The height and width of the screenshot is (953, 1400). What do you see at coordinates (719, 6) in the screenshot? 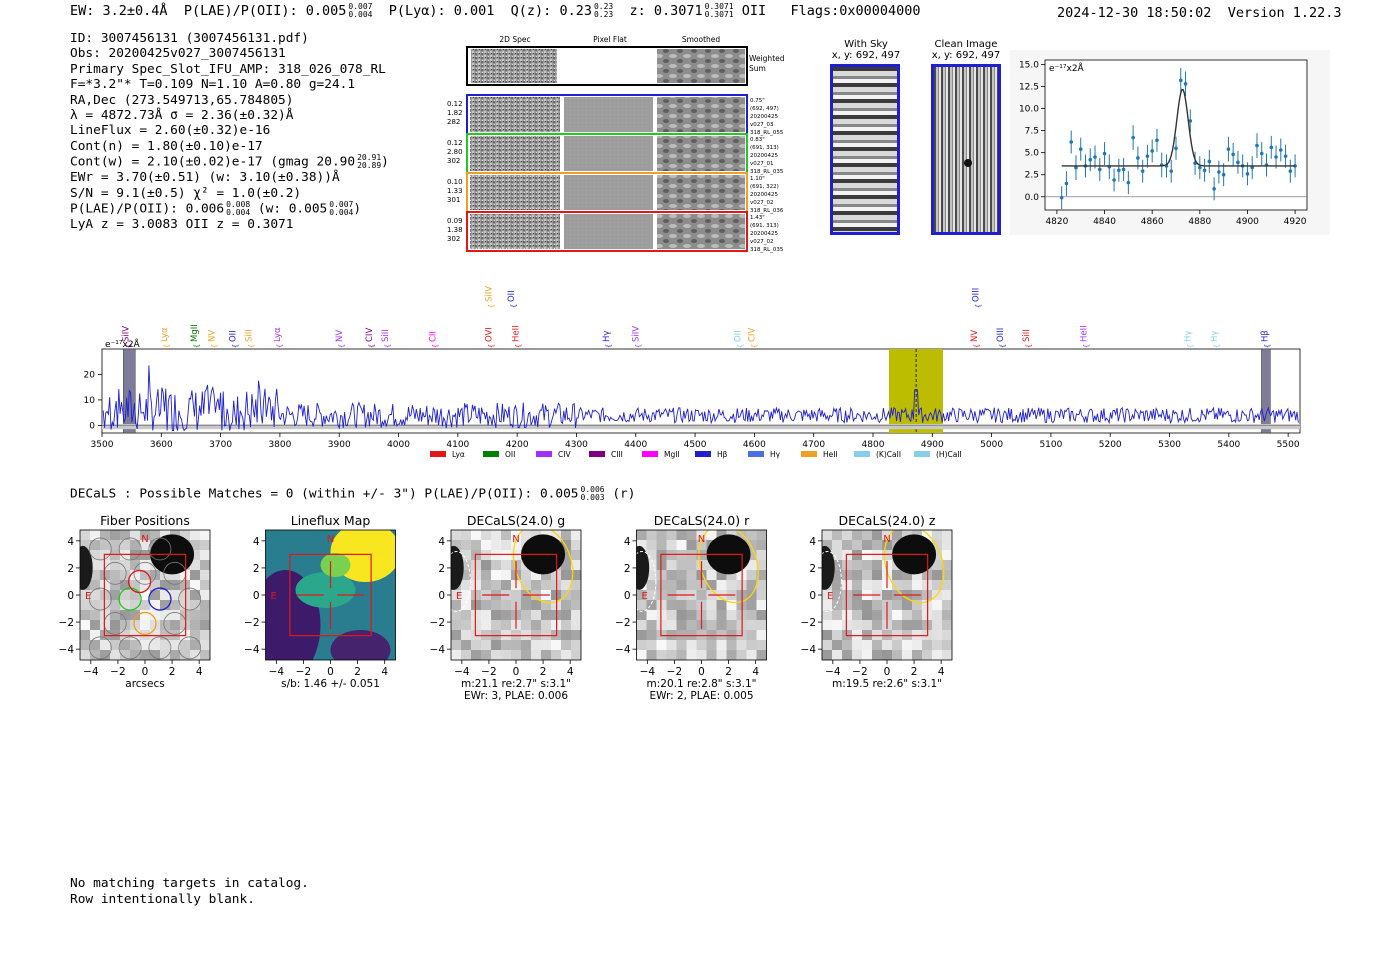
I see `header-z-hi: 0.3071` at bounding box center [719, 6].